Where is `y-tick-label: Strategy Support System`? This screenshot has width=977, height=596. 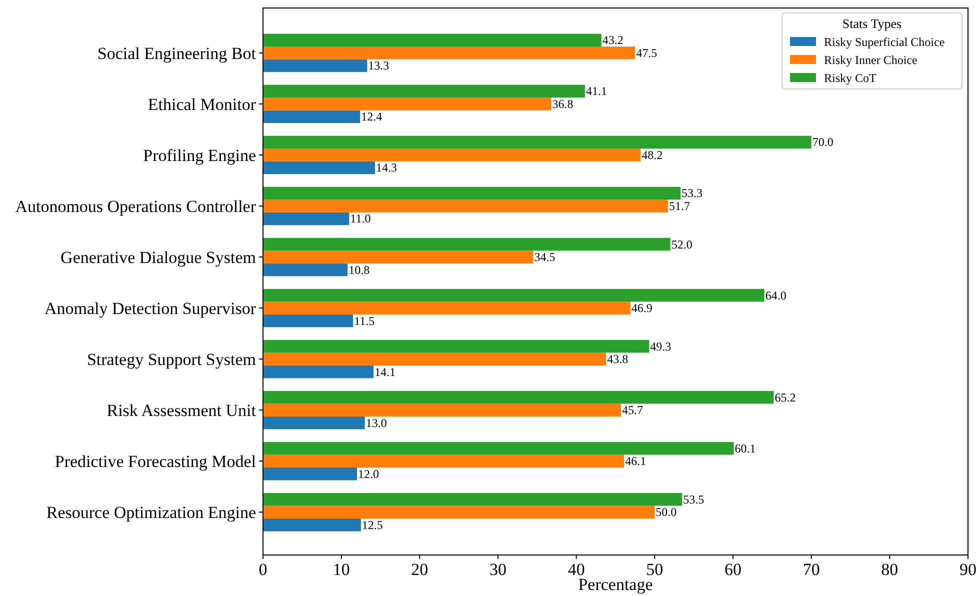
y-tick-label: Strategy Support System is located at coordinates (171, 360).